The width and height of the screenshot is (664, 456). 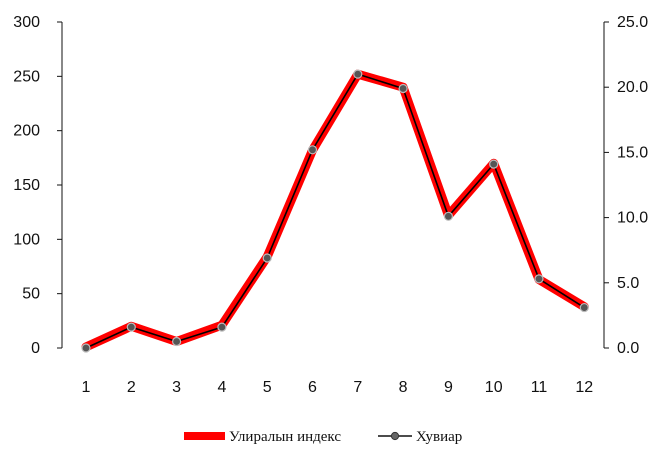 I want to click on left-y-tick-label: 250, so click(x=26, y=76).